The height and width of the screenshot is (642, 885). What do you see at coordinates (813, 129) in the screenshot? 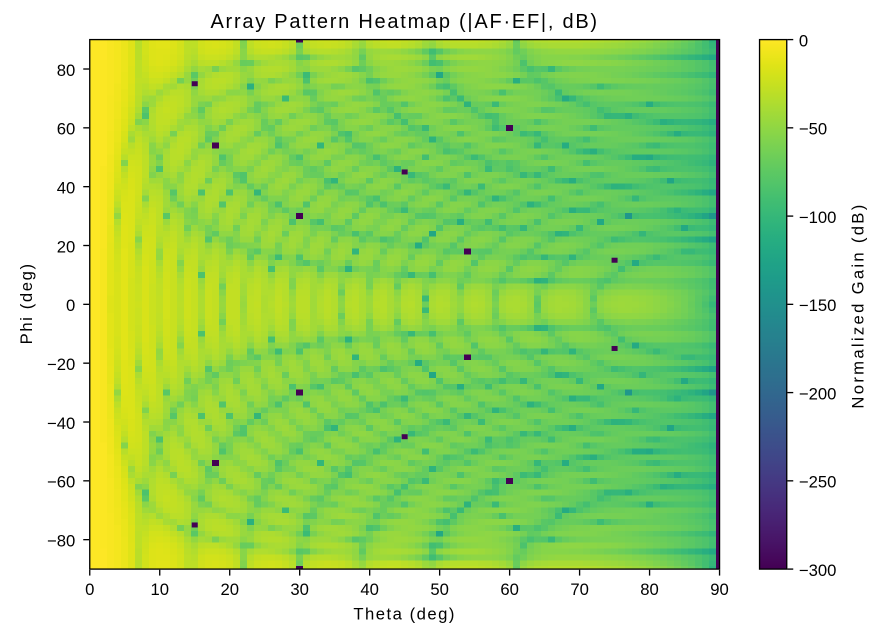
I see `svg-text: −50` at bounding box center [813, 129].